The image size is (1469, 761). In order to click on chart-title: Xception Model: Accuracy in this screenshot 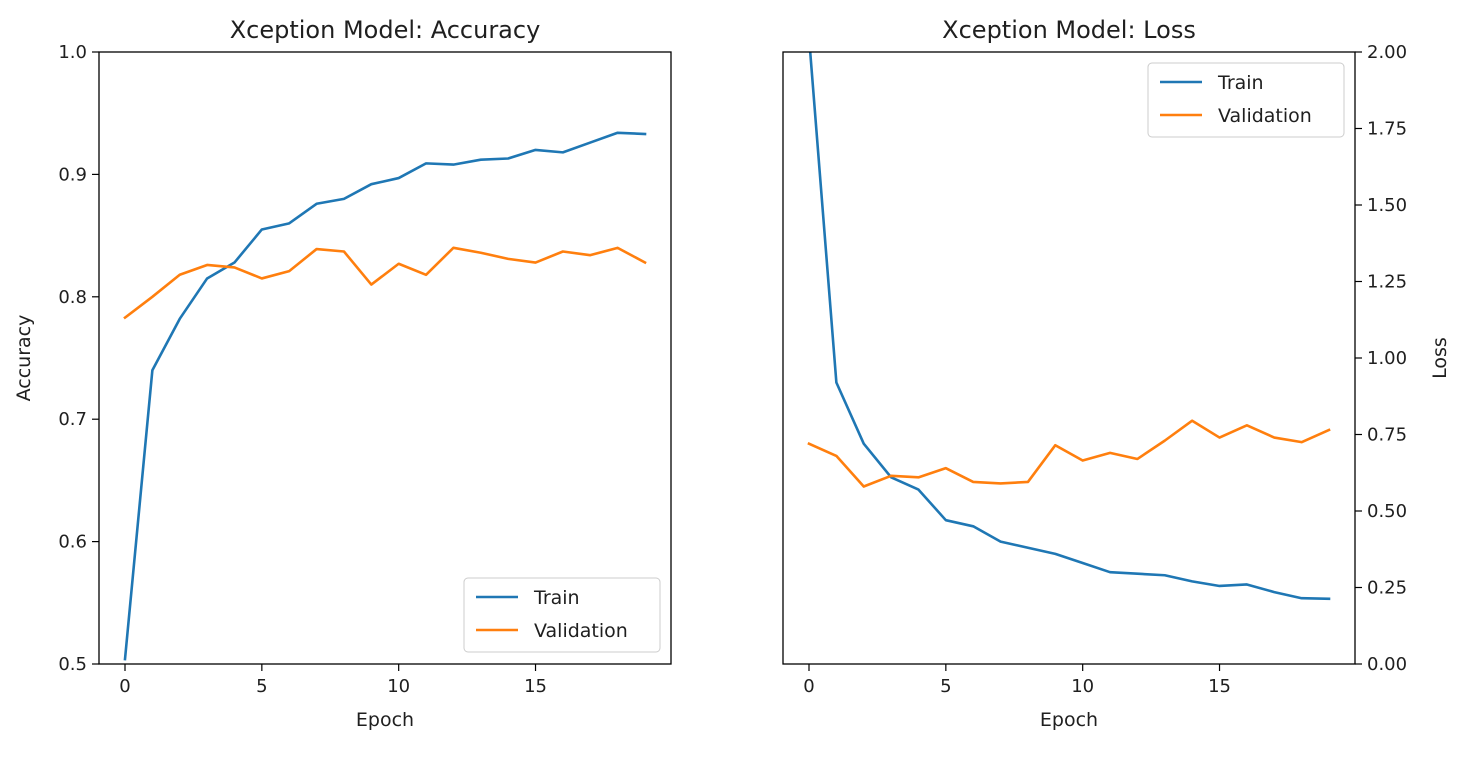, I will do `click(385, 30)`.